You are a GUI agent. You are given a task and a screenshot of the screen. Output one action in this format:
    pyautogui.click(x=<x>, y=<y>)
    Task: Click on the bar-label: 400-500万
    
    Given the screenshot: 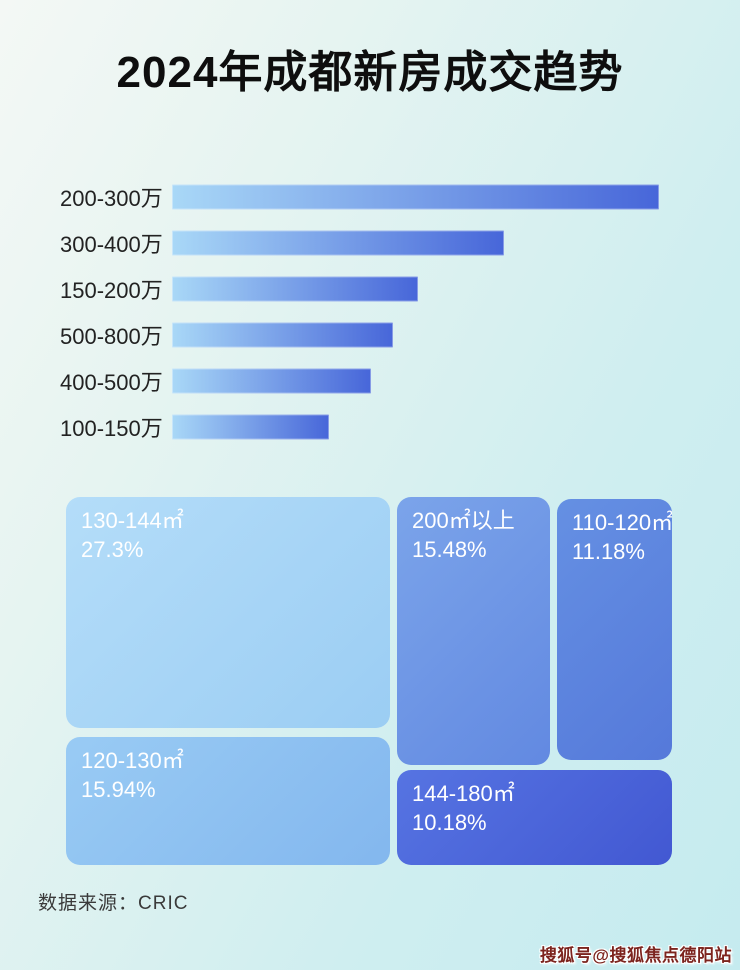 What is the action you would take?
    pyautogui.click(x=111, y=382)
    